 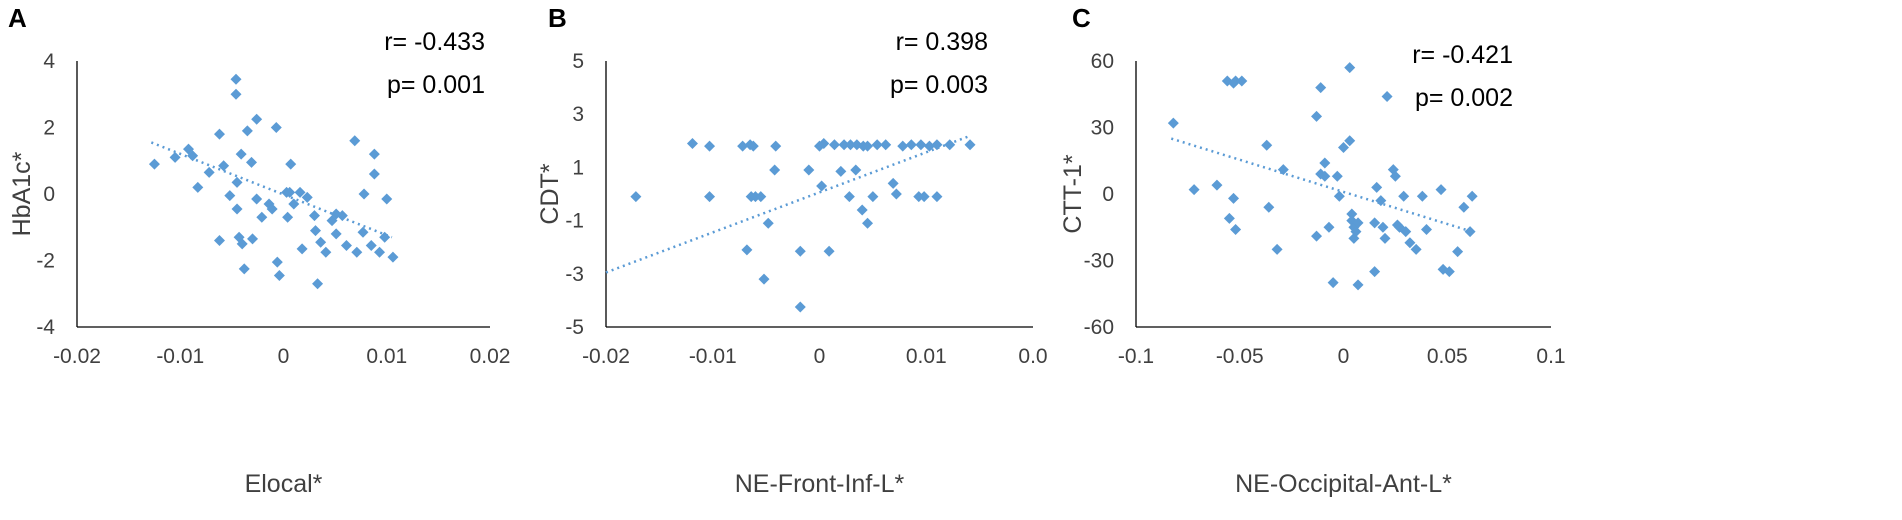 I want to click on panel-letter: B, so click(x=557, y=18).